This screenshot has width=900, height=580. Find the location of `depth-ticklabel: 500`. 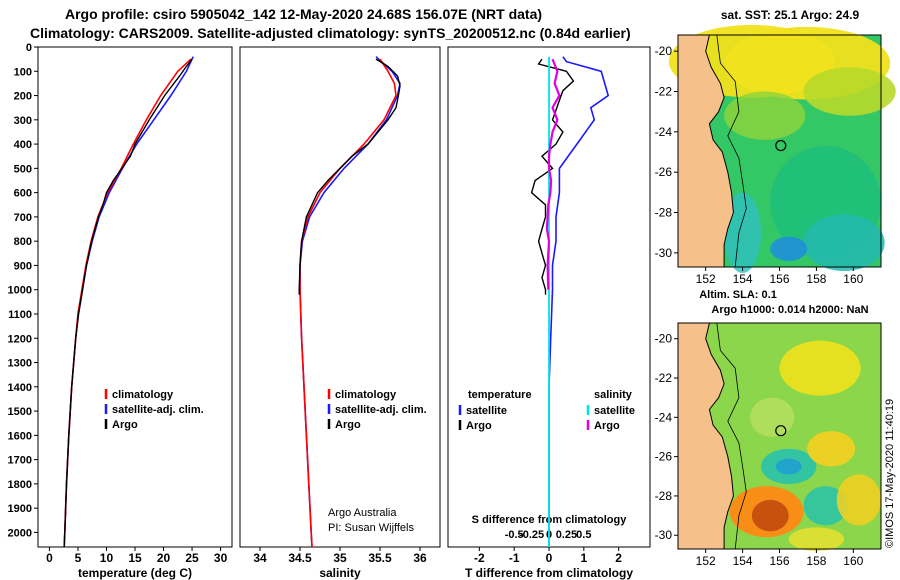

depth-ticklabel: 500 is located at coordinates (23, 169).